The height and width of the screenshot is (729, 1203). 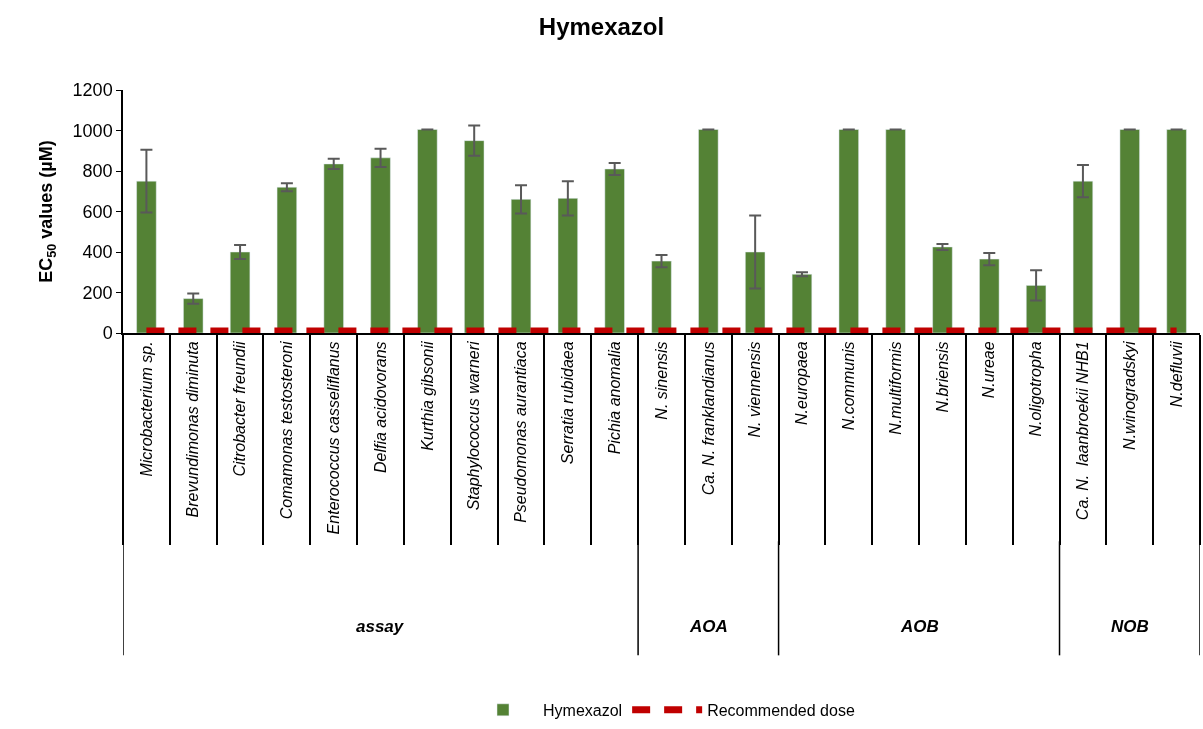 I want to click on y-tick-label: 1200, so click(x=92, y=90).